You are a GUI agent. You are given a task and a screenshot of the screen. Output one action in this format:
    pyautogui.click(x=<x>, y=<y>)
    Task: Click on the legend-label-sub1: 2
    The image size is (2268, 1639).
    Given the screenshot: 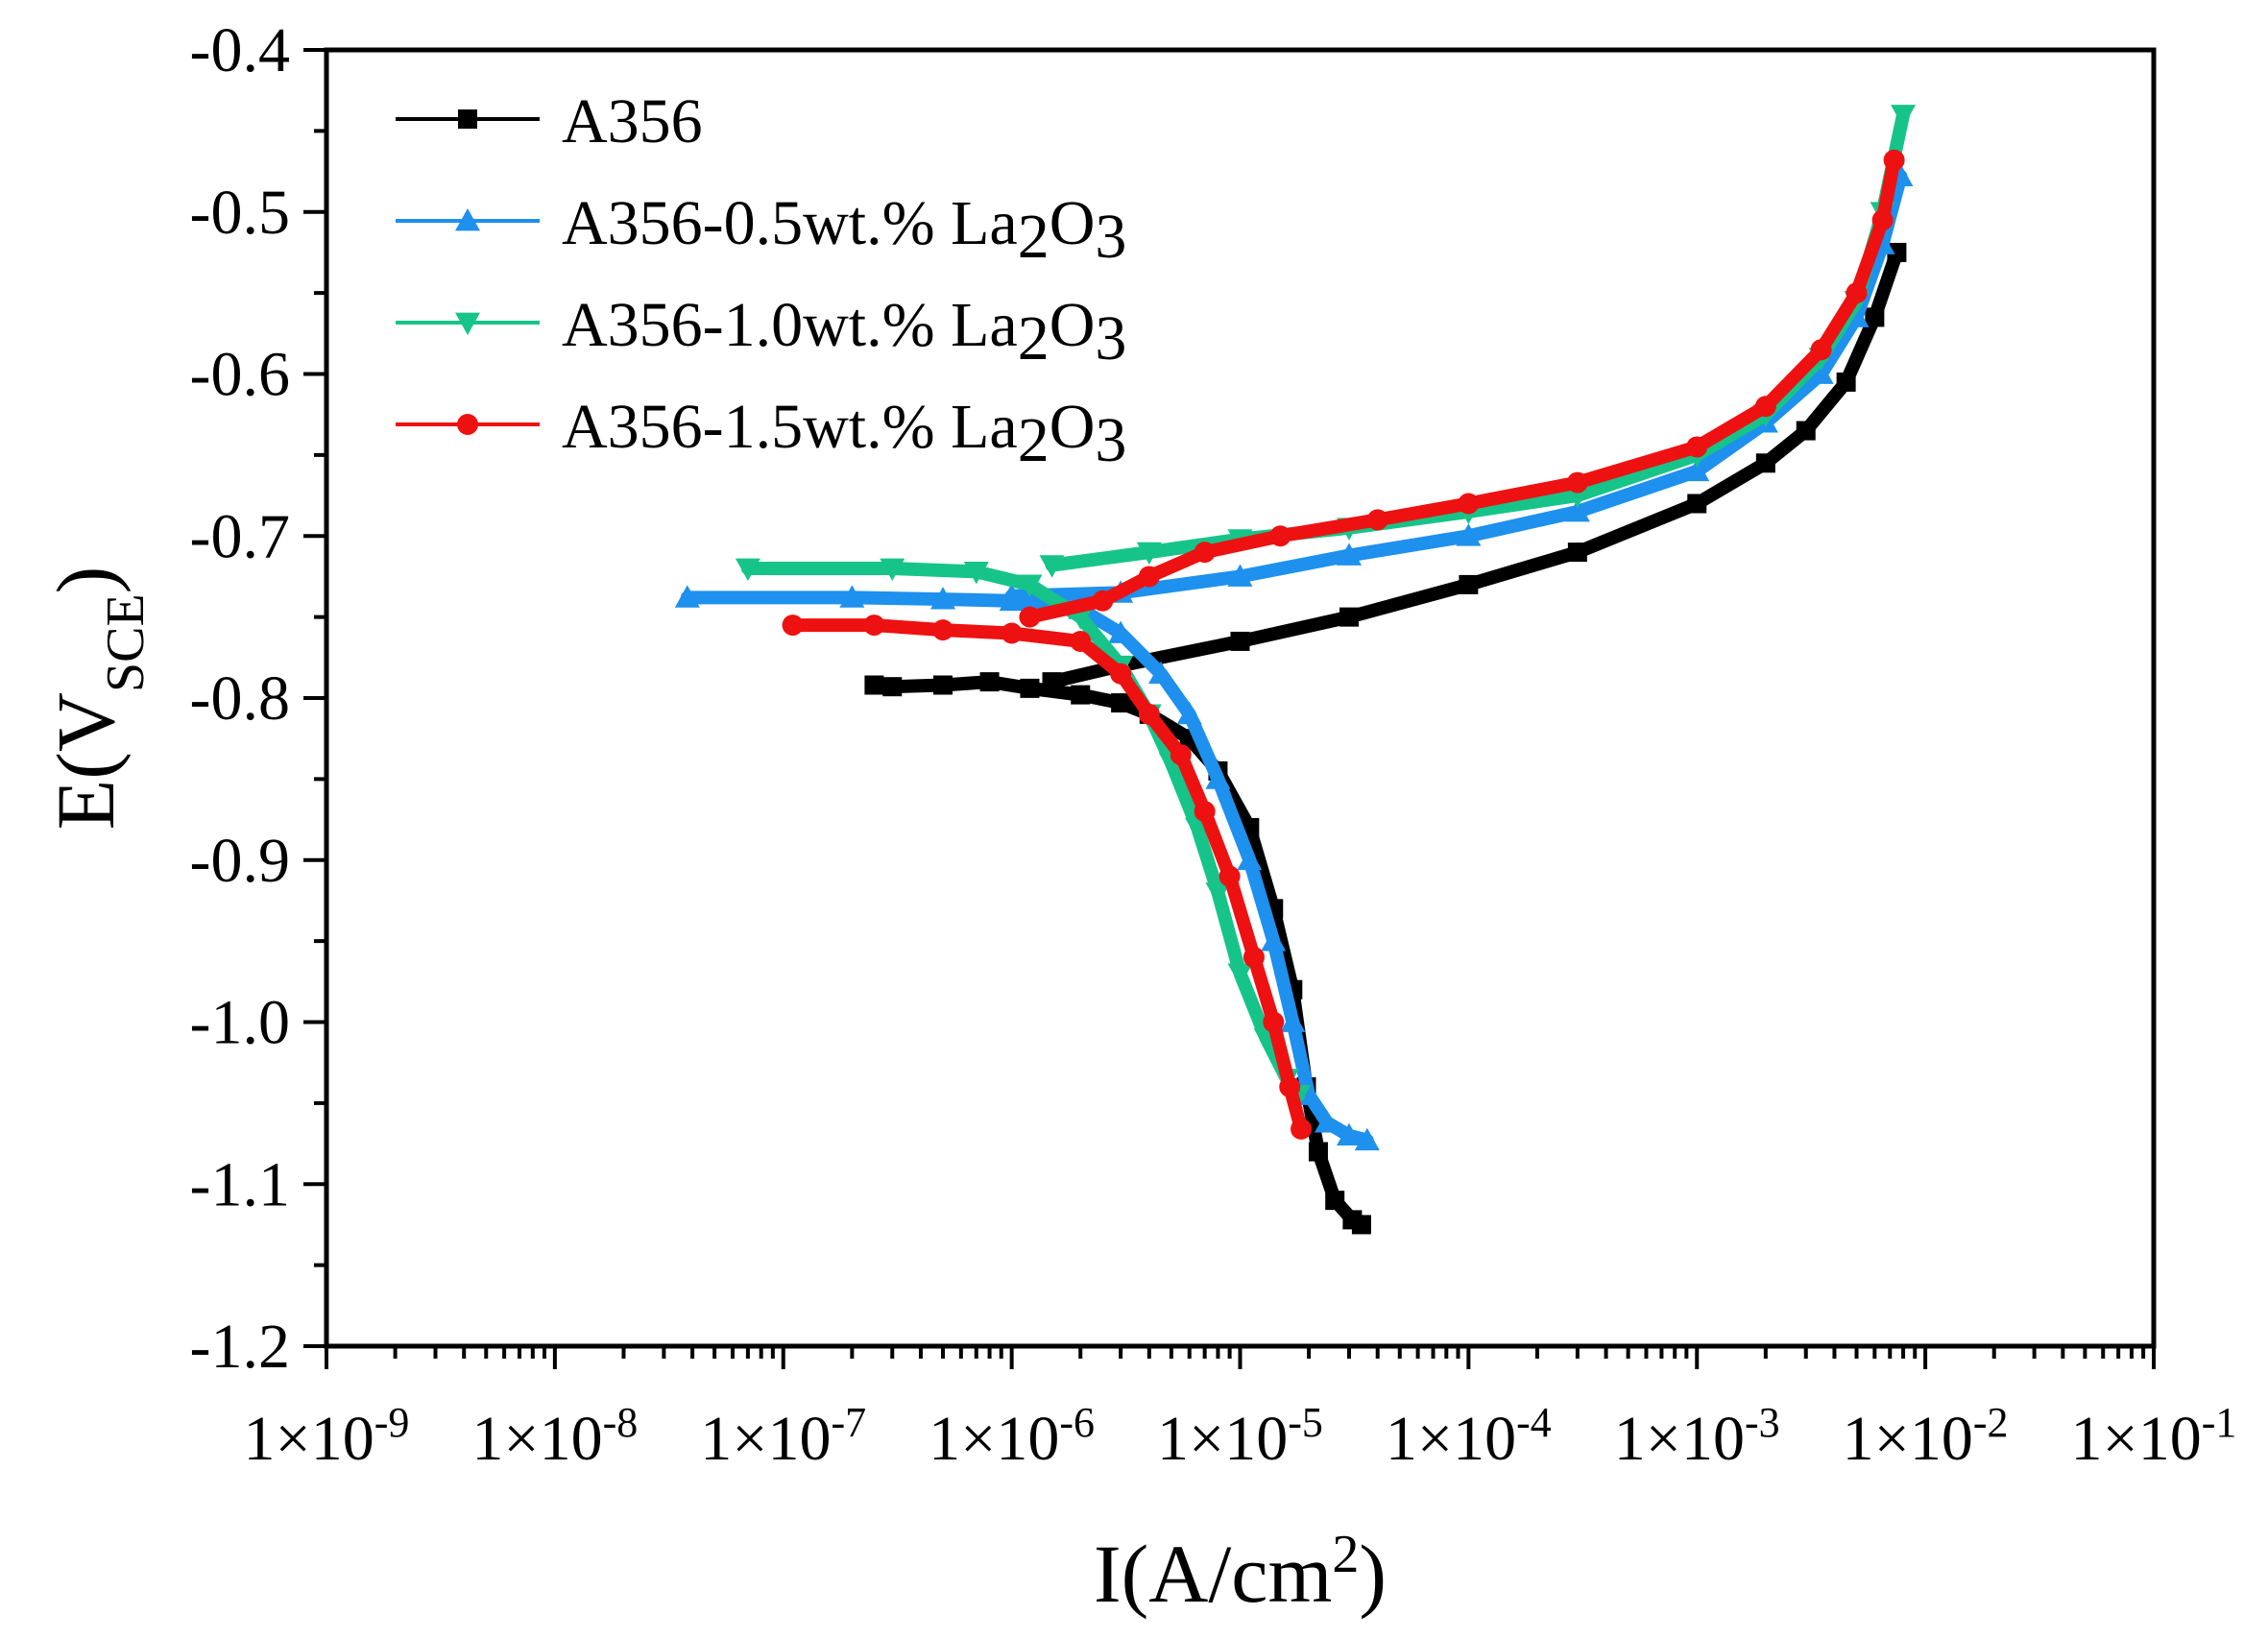 What is the action you would take?
    pyautogui.click(x=1034, y=338)
    